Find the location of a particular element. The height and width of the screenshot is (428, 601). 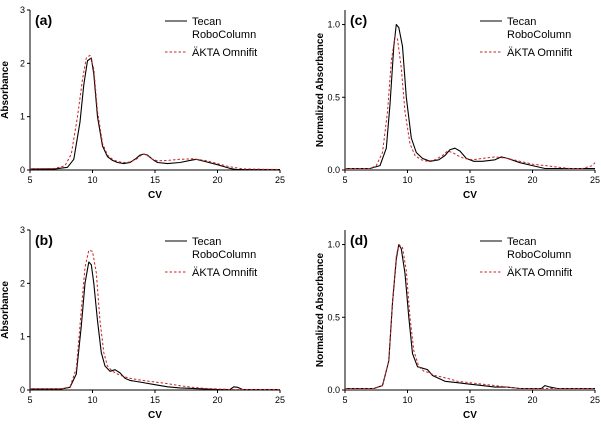

panel-label: (d) is located at coordinates (359, 240).